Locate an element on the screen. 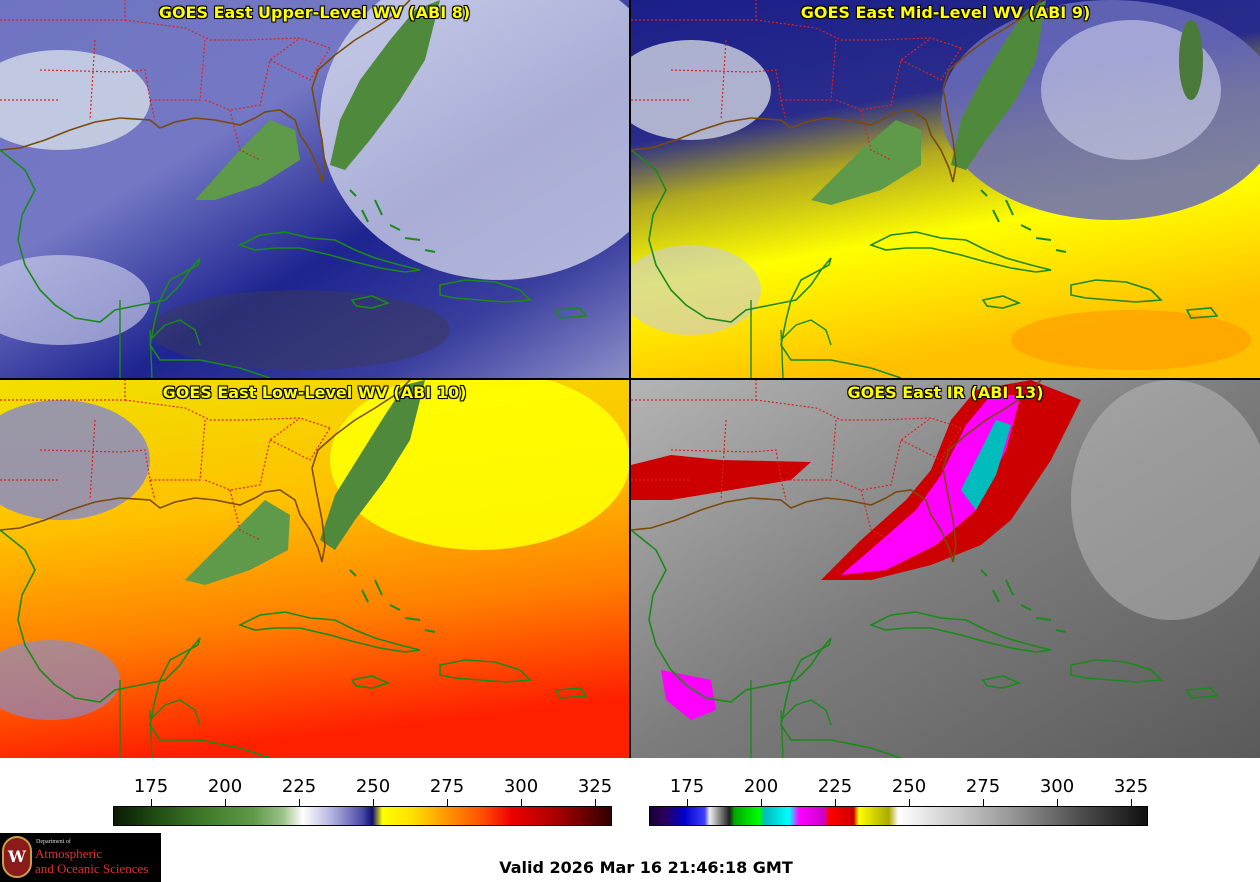  logo-dept-text: Department of is located at coordinates (53, 842).